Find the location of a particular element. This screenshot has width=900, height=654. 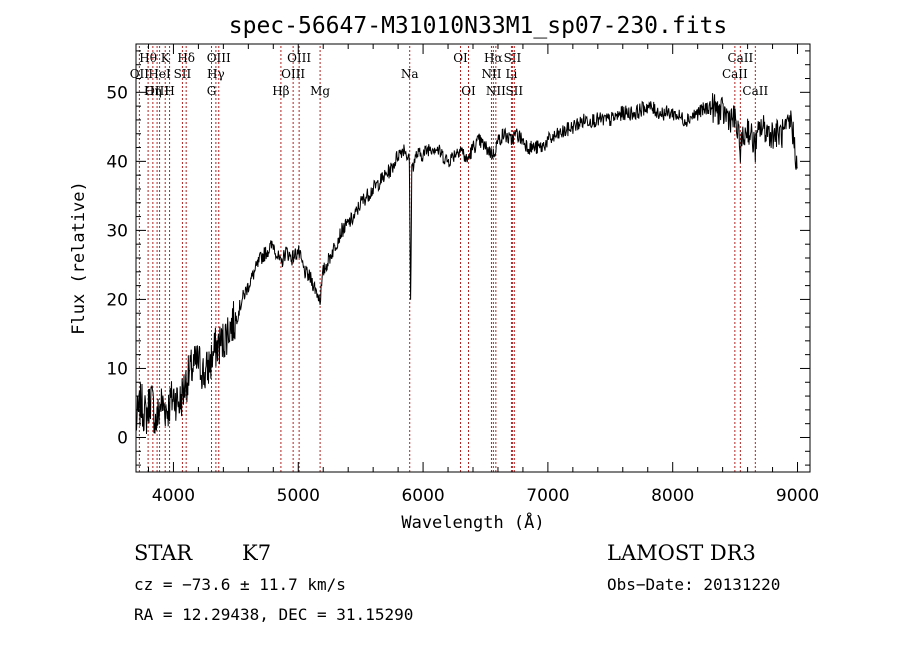

line-label-16: Na is located at coordinates (410, 74).